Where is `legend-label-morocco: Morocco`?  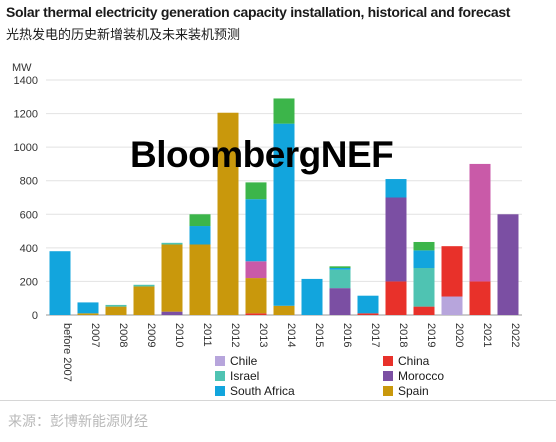
legend-label-morocco: Morocco is located at coordinates (421, 376).